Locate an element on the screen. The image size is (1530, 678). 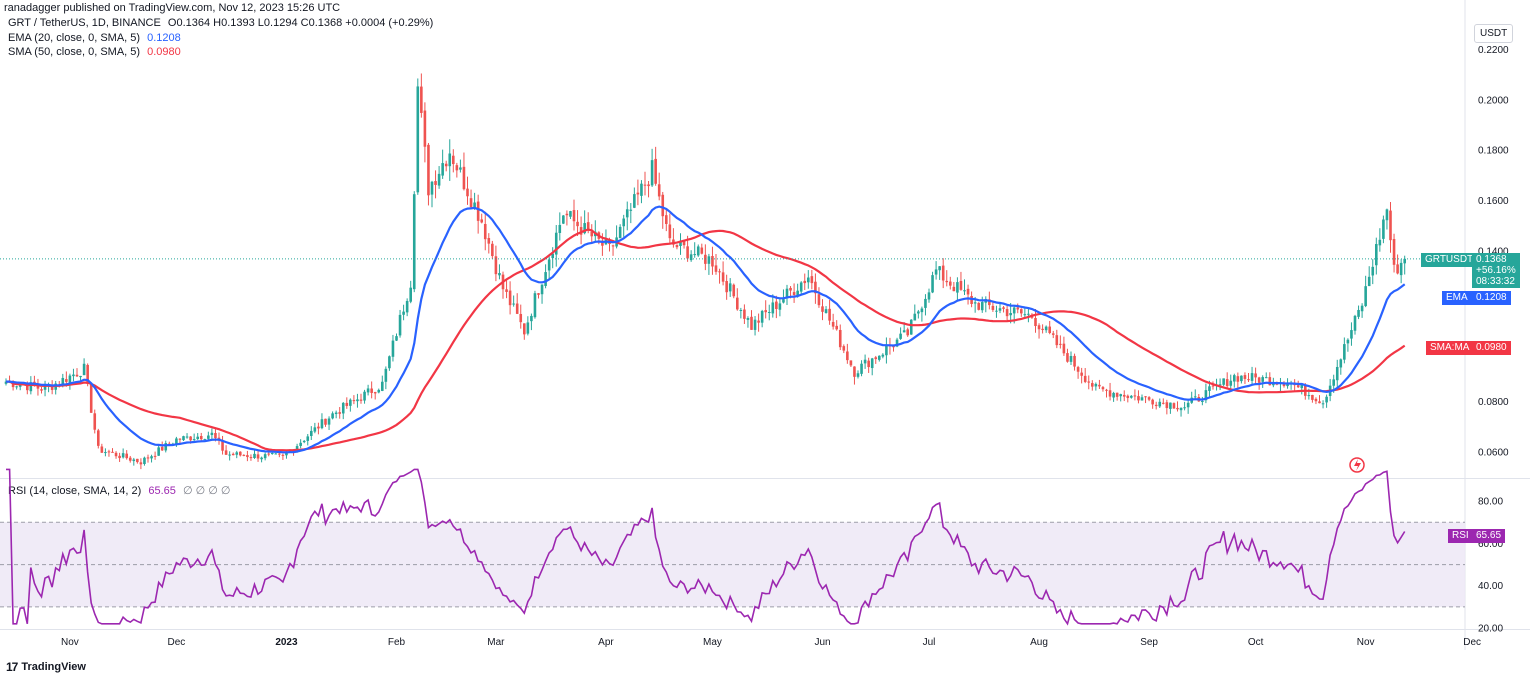
symbol-tag: GRTUSDT is located at coordinates (1449, 260).